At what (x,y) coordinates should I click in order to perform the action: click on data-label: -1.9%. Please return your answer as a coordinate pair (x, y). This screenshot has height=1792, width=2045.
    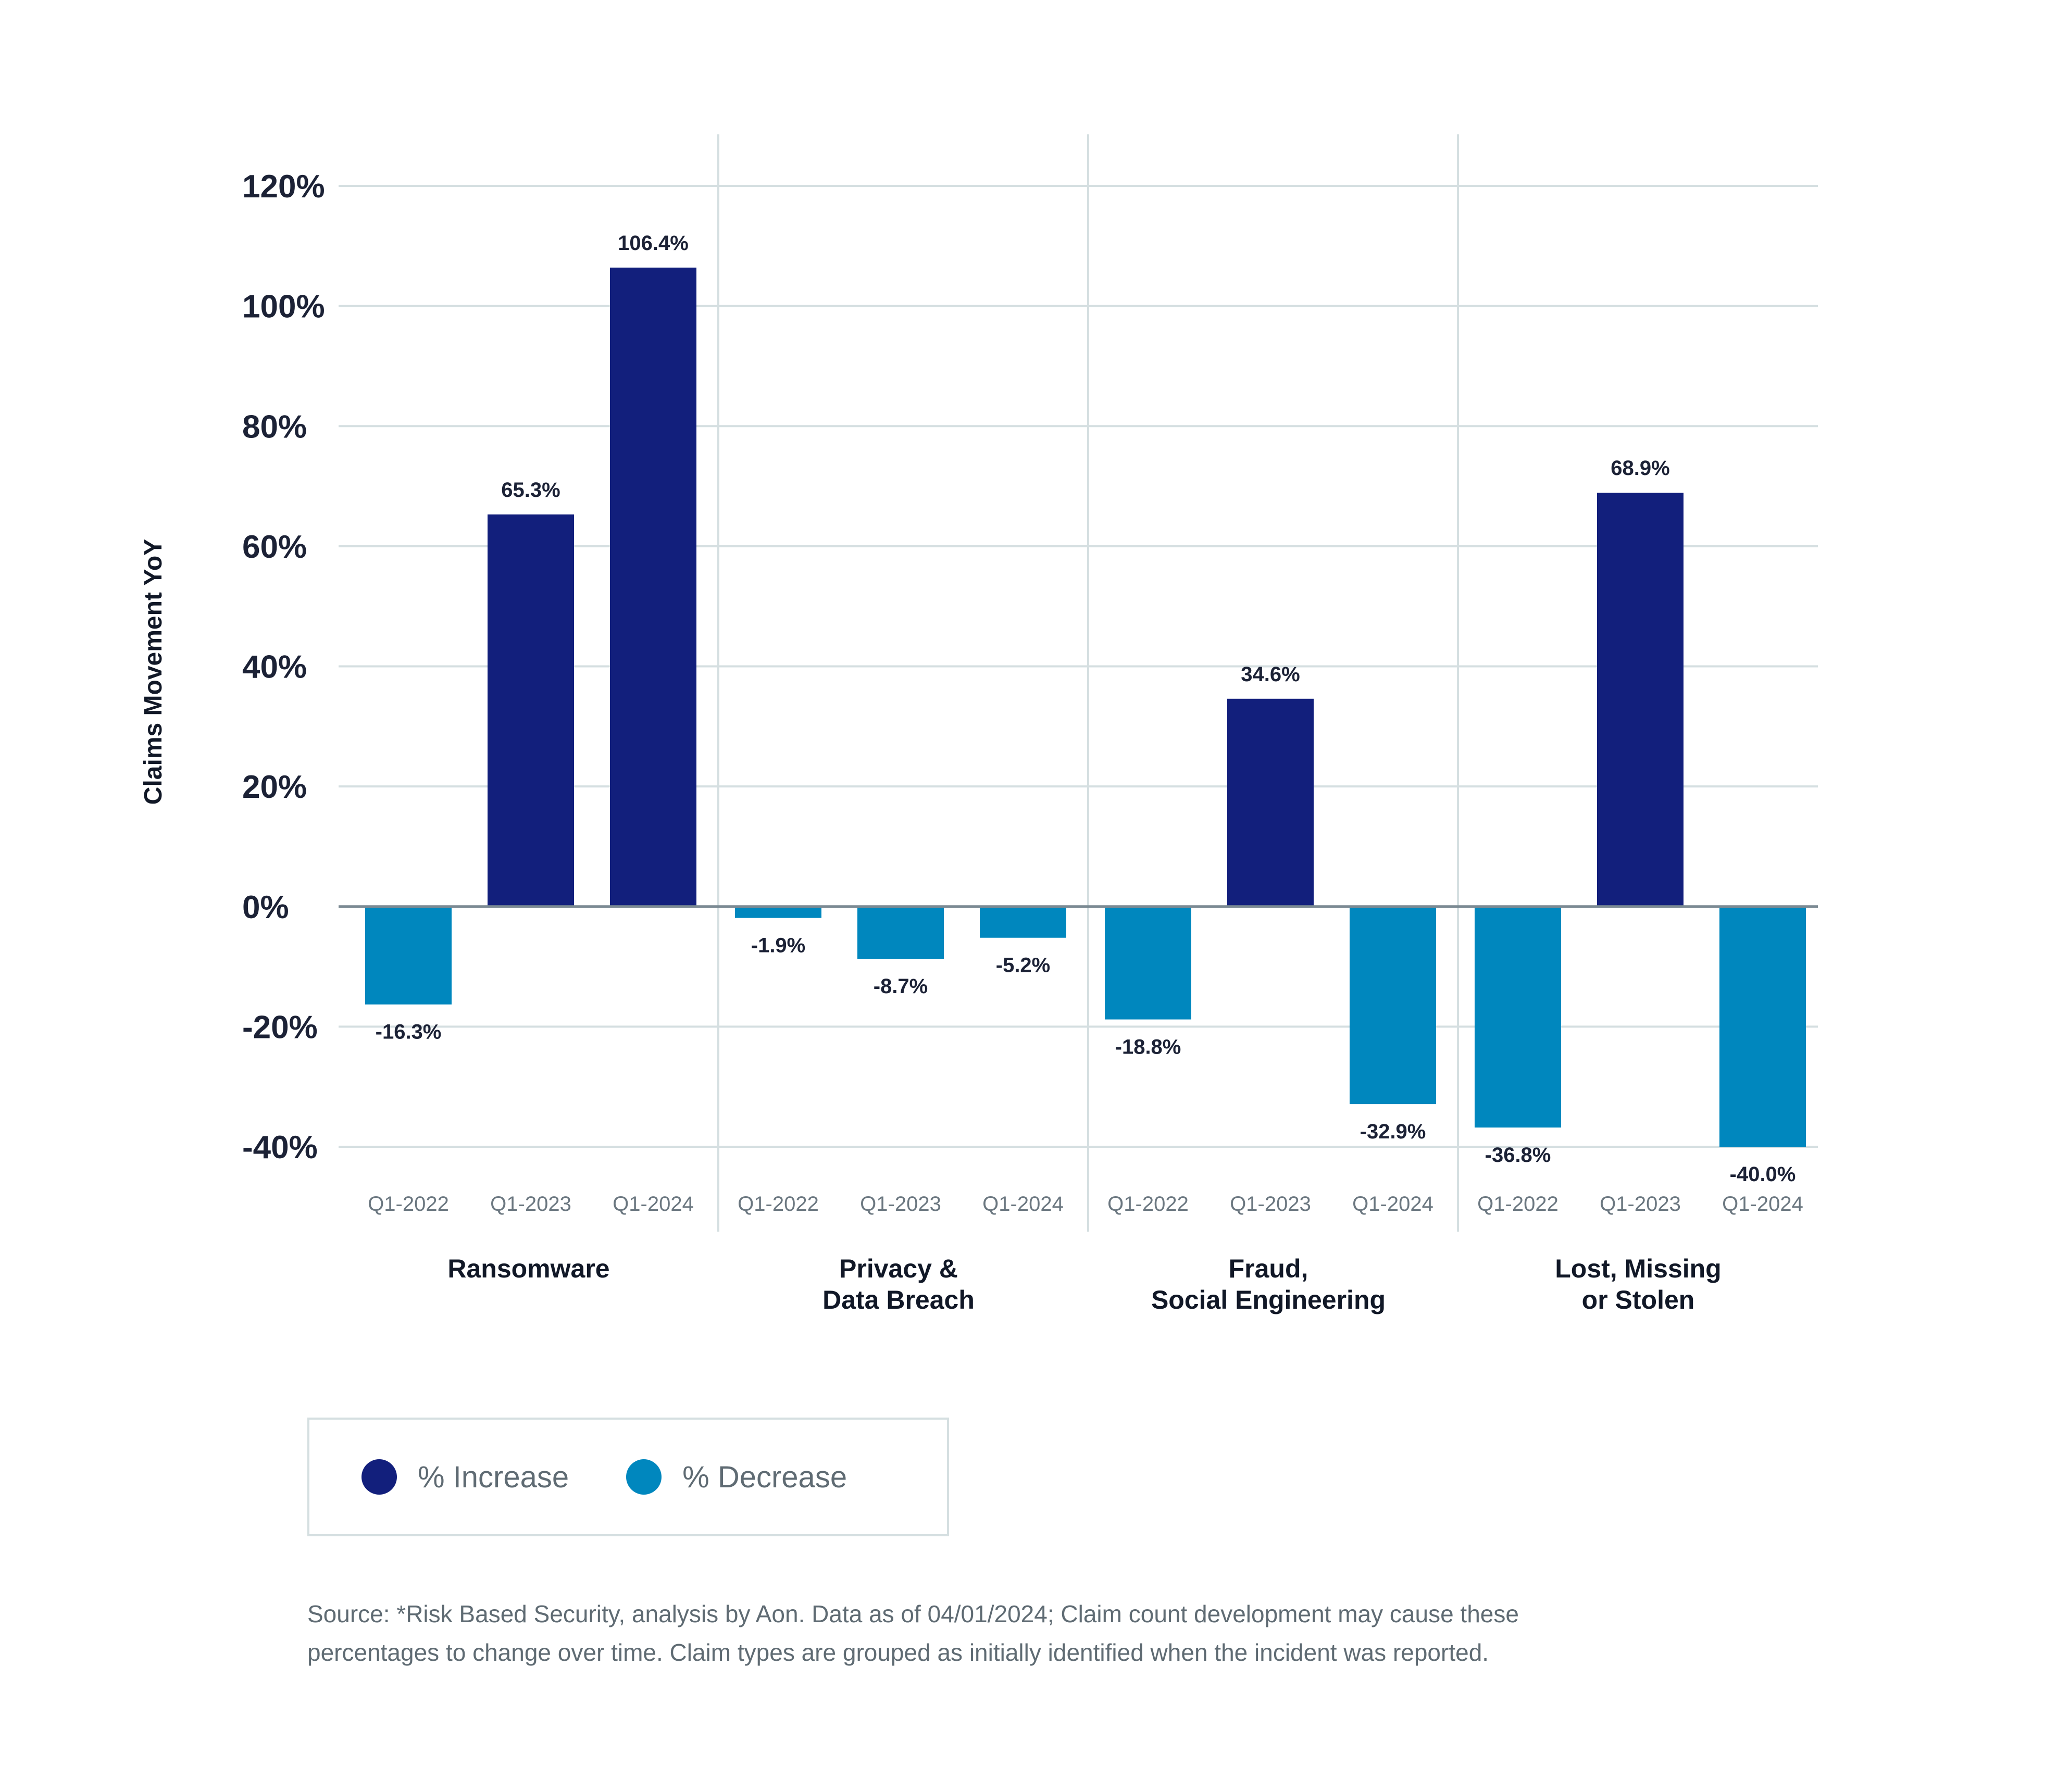
    Looking at the image, I should click on (778, 945).